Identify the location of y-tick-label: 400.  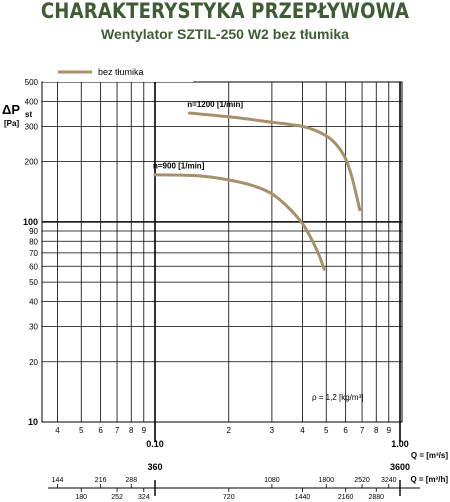
(32, 101).